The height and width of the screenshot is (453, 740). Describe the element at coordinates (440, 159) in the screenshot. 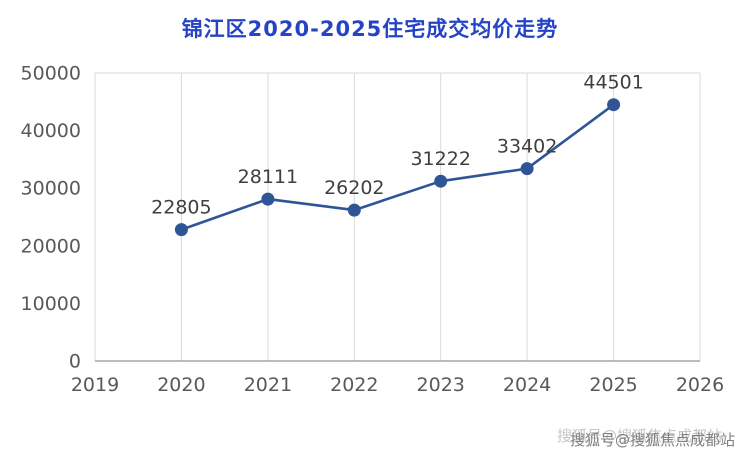

I see `data-point-label: 31222` at that location.